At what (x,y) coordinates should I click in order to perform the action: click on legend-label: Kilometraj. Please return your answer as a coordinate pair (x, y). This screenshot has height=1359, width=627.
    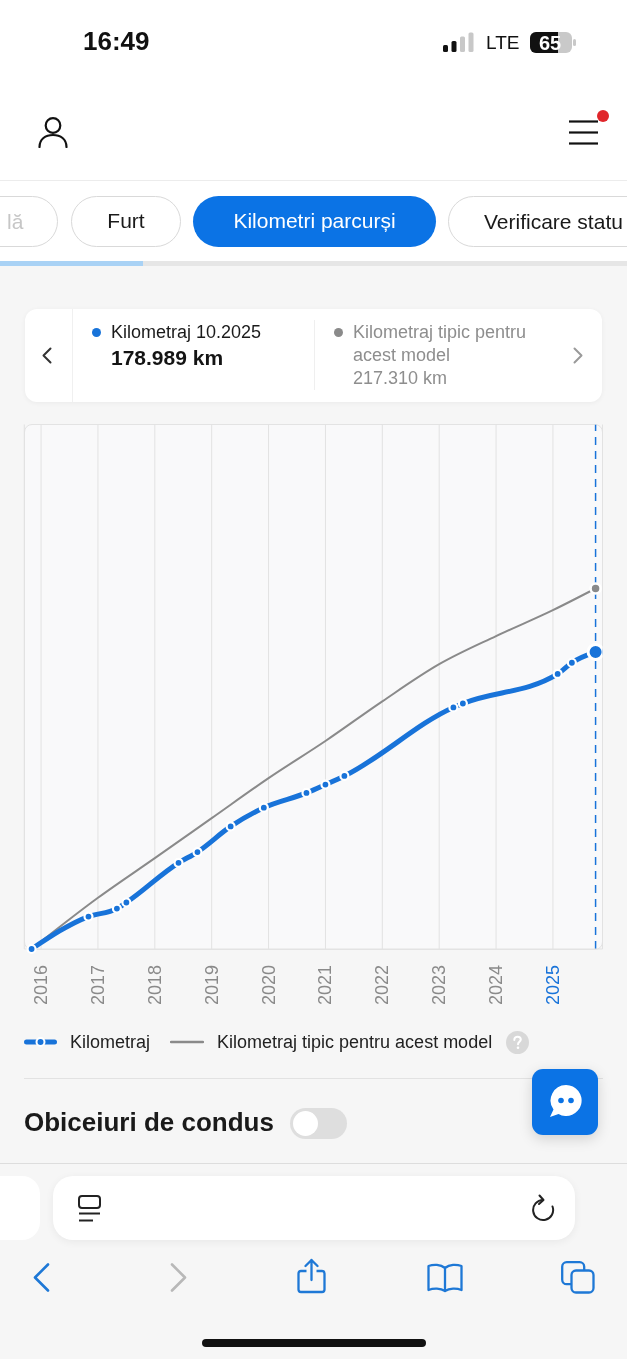
    Looking at the image, I should click on (110, 1042).